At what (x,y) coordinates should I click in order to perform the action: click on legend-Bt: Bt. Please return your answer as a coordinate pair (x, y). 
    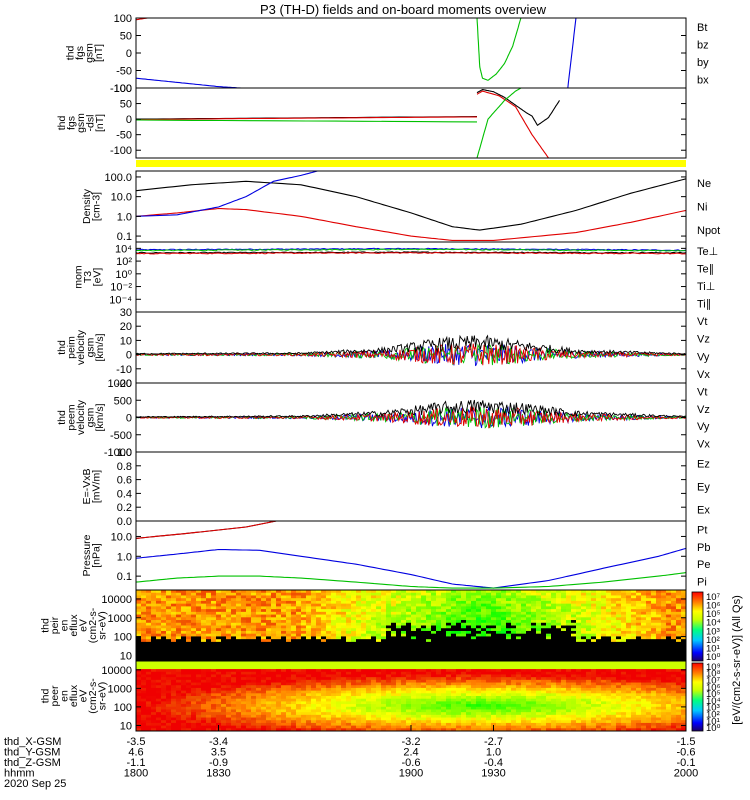
    Looking at the image, I should click on (702, 28).